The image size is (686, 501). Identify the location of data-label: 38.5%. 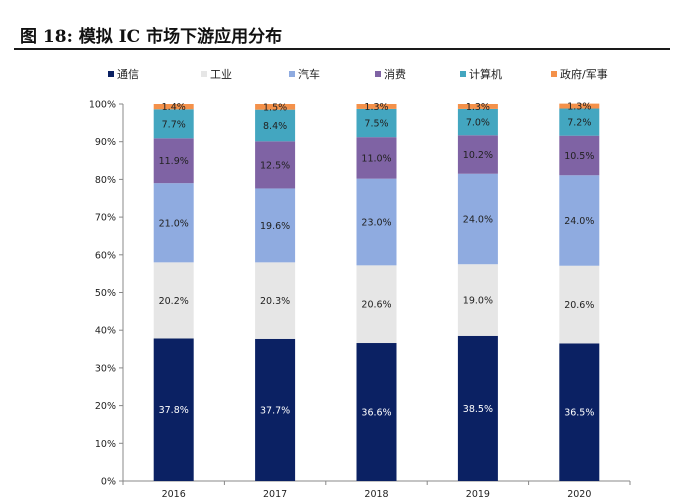
(478, 409).